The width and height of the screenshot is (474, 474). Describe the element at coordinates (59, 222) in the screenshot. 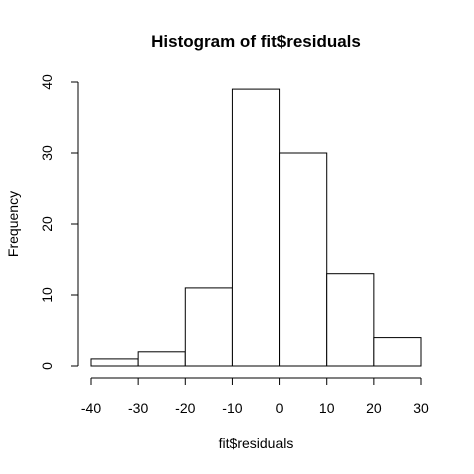

I see `y-axis: 0 10 20 30 40` at that location.